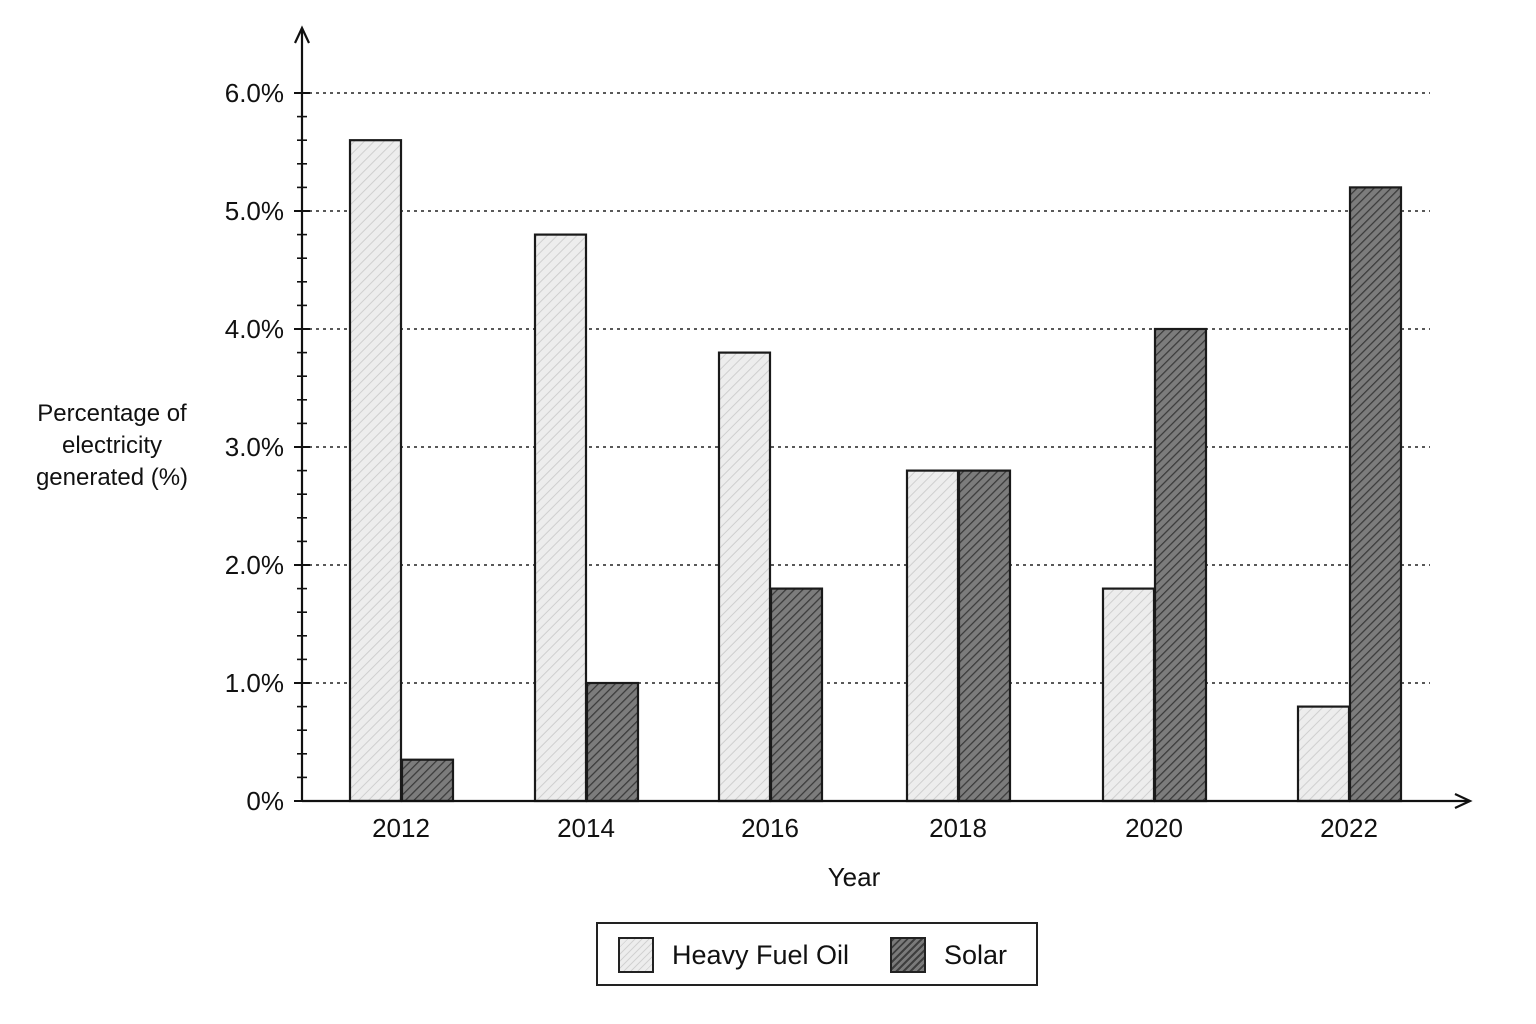  Describe the element at coordinates (908, 955) in the screenshot. I see `legend-swatch-solar` at that location.